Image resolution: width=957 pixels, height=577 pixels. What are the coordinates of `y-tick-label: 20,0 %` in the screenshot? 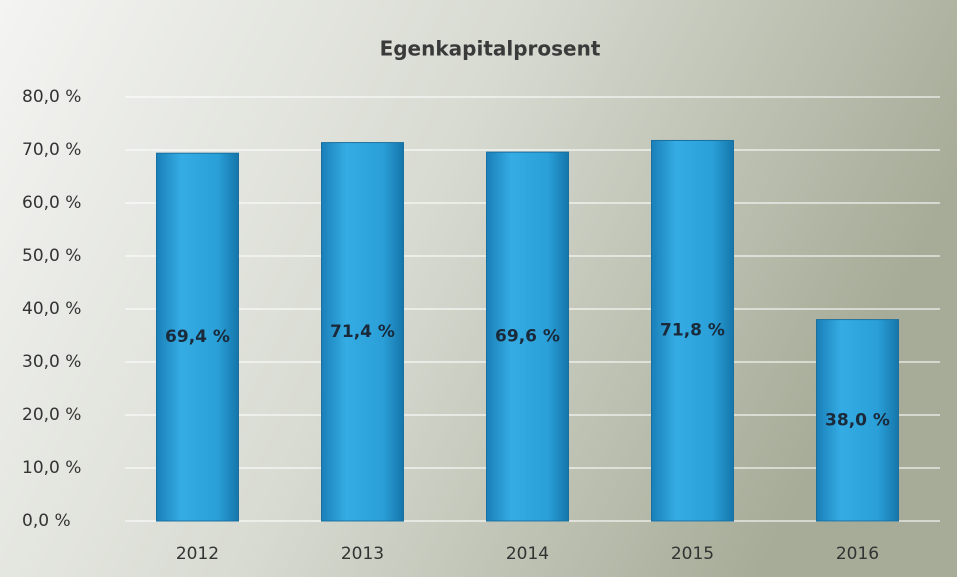 It's located at (51, 415).